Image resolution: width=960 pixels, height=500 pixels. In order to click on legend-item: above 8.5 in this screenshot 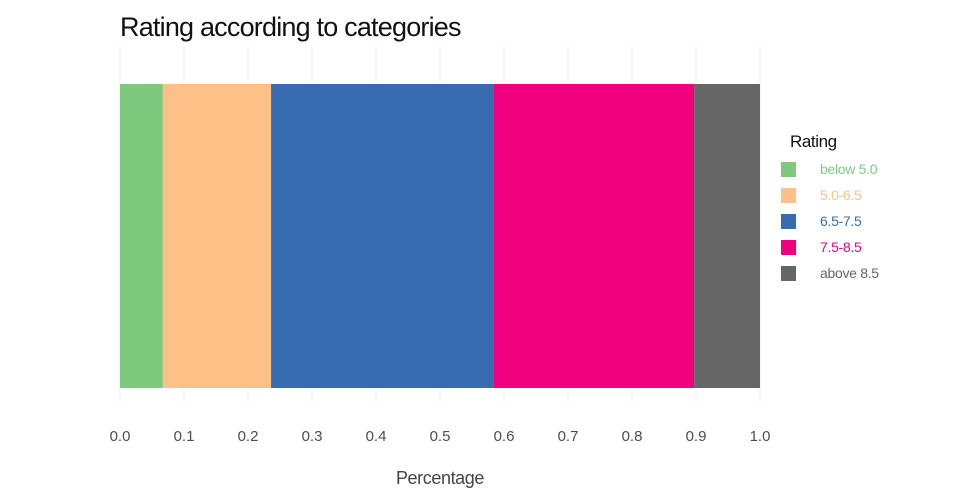, I will do `click(865, 273)`.